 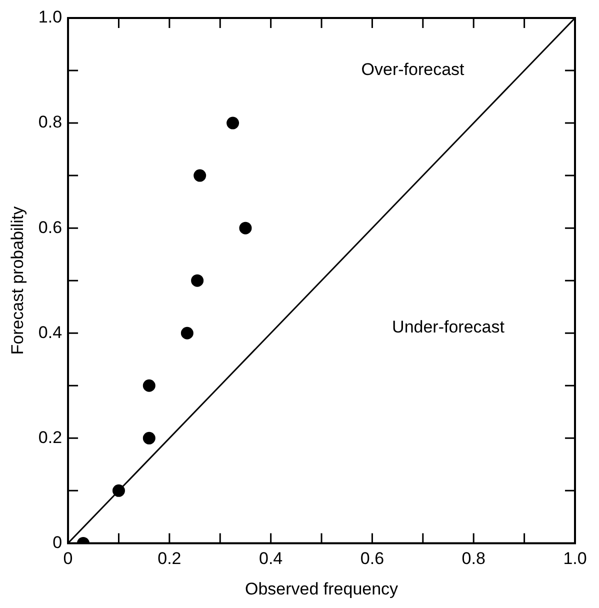 What do you see at coordinates (448, 327) in the screenshot?
I see `annotation: Under-forecast` at bounding box center [448, 327].